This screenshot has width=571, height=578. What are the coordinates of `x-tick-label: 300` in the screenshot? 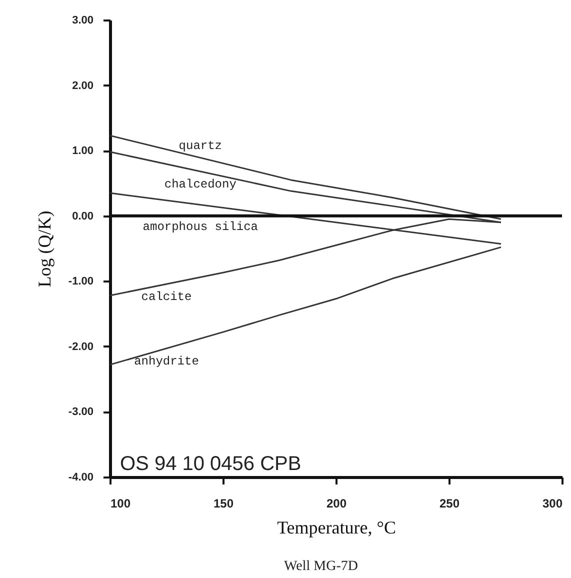 It's located at (552, 503).